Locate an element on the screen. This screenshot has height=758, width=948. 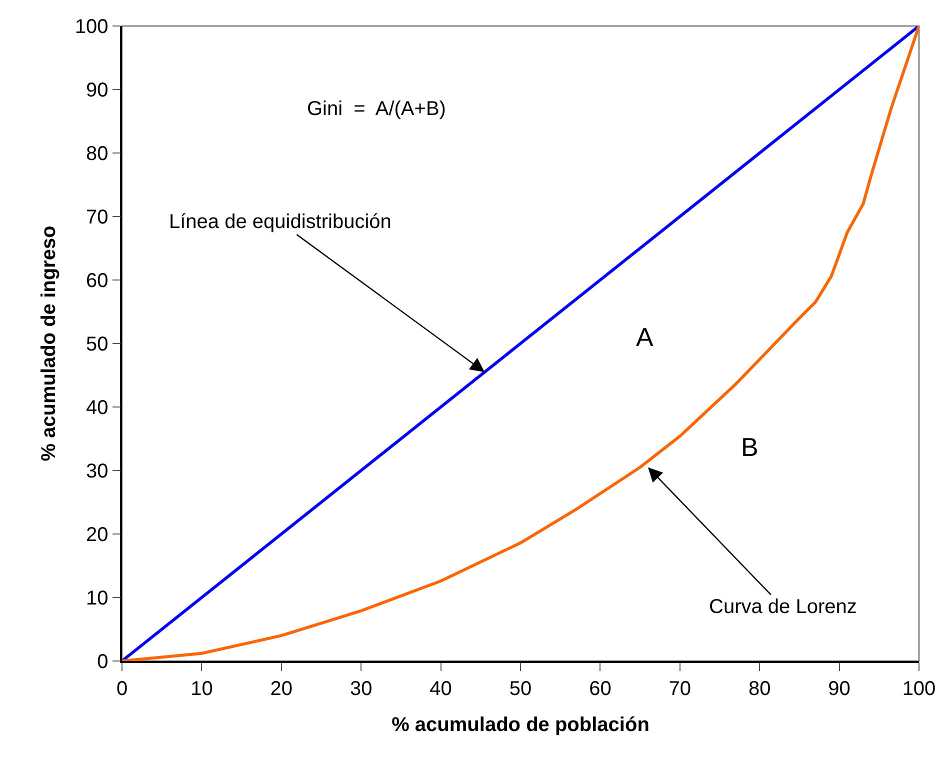
x-tick-label: 10 is located at coordinates (201, 689).